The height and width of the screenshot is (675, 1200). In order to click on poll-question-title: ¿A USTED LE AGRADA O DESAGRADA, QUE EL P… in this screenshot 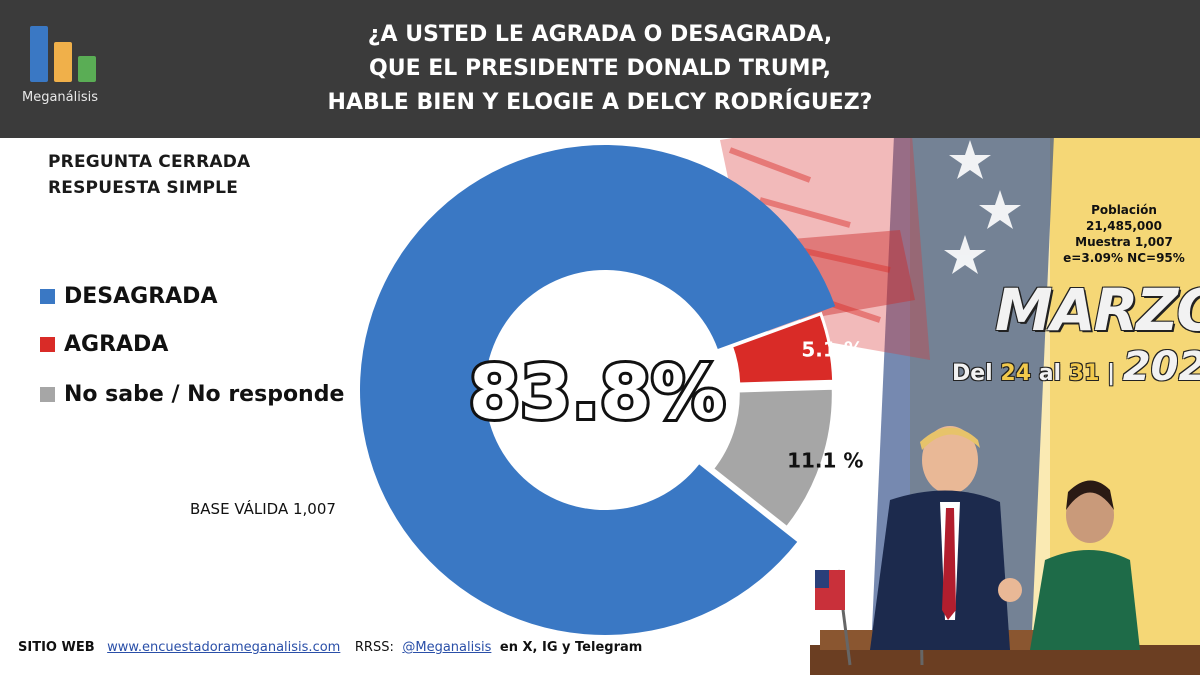, I will do `click(600, 69)`.